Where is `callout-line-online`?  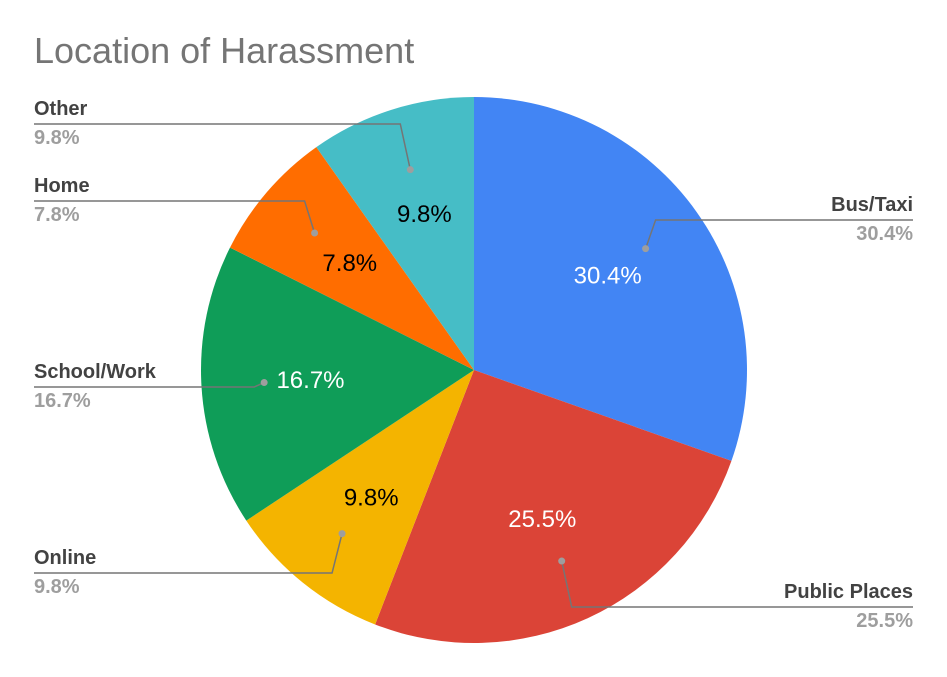 callout-line-online is located at coordinates (188, 553).